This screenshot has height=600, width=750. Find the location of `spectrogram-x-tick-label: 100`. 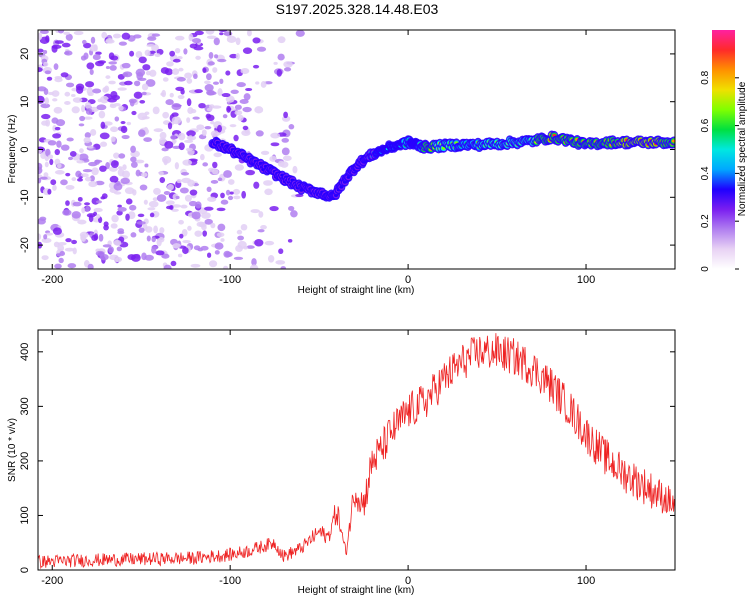

spectrogram-x-tick-label: 100 is located at coordinates (586, 280).